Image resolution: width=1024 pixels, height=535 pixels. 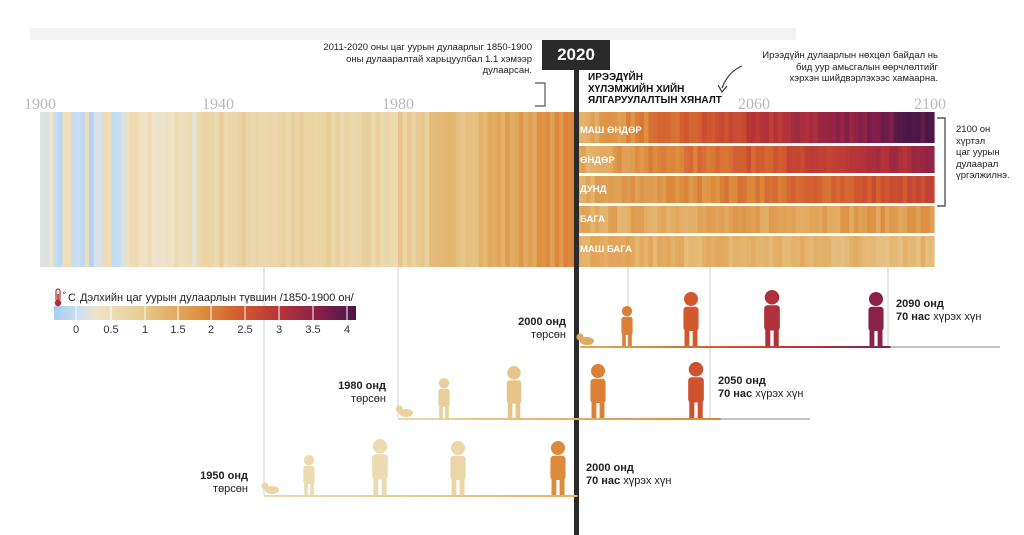 What do you see at coordinates (230, 189) in the screenshot?
I see `stripe-1942` at bounding box center [230, 189].